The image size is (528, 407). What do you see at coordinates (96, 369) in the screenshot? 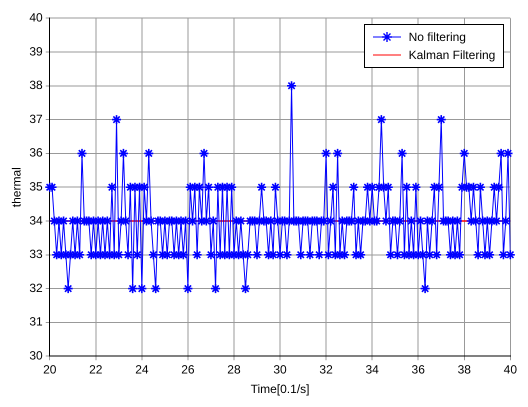
I see `x-tick-label: 22` at bounding box center [96, 369].